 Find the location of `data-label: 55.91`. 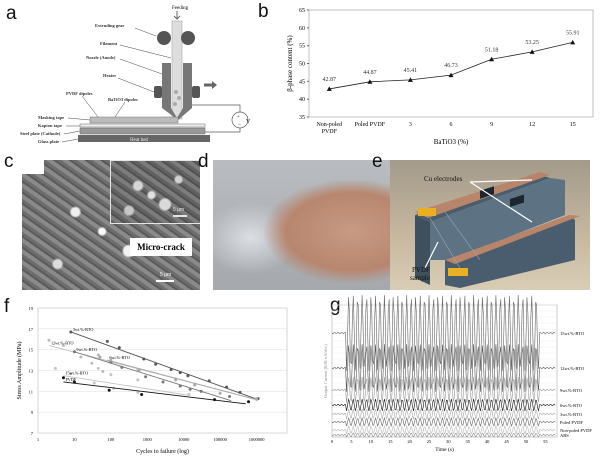

data-label: 55.91 is located at coordinates (573, 33).